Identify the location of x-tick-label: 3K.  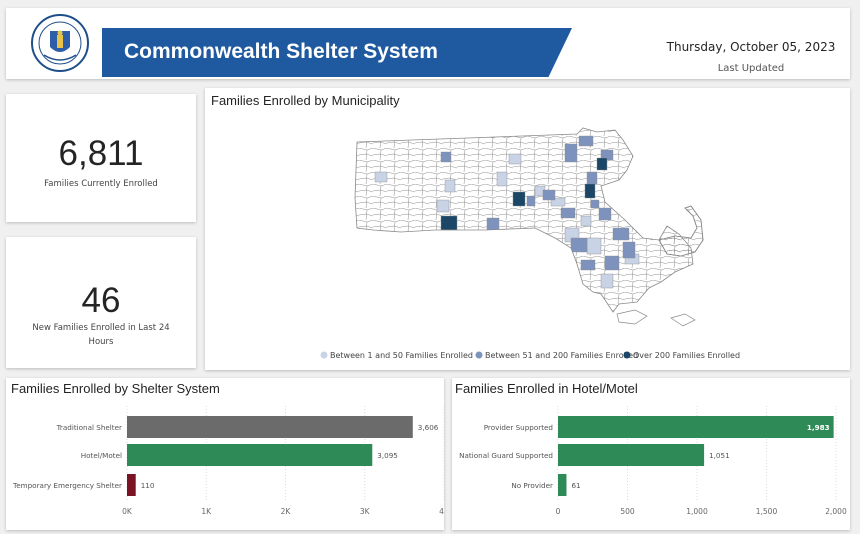
(365, 511).